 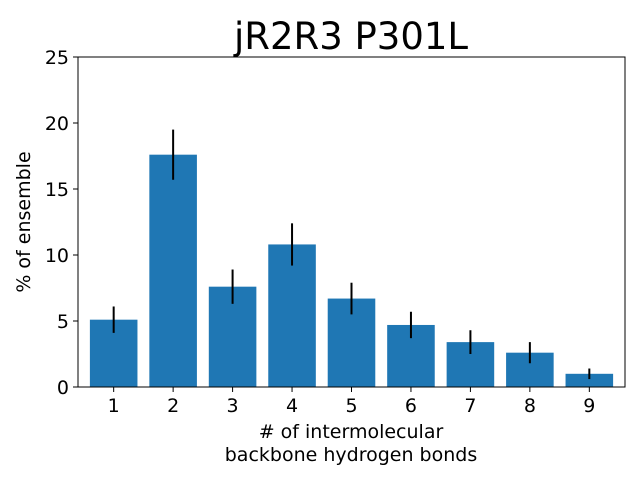 What do you see at coordinates (470, 406) in the screenshot?
I see `x-tick-label-7: 7` at bounding box center [470, 406].